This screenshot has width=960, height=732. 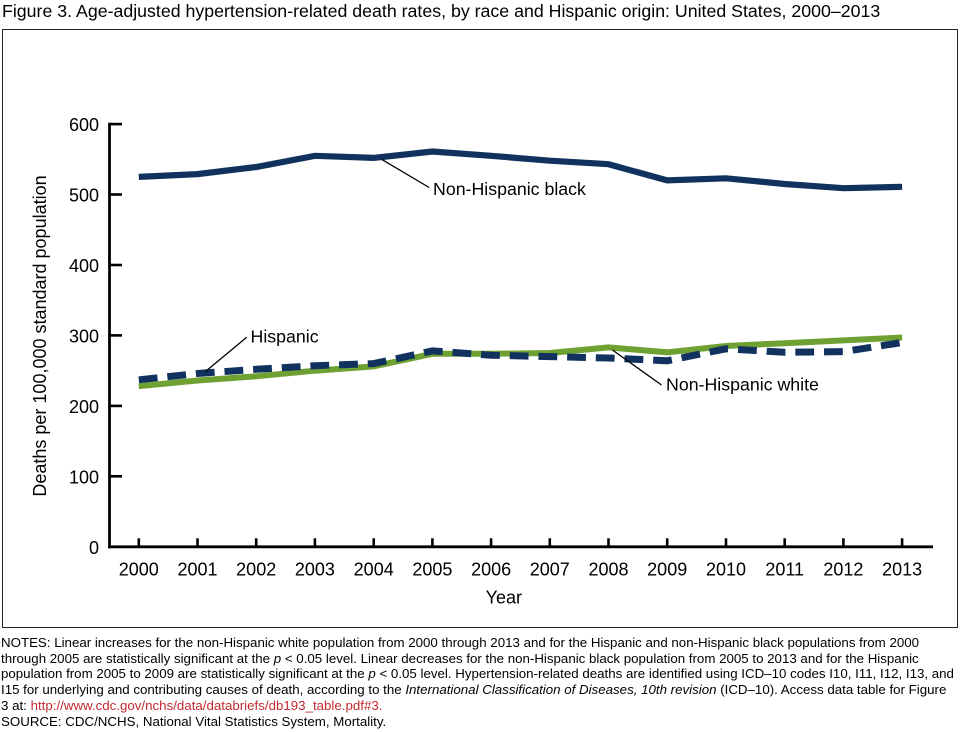 What do you see at coordinates (197, 570) in the screenshot?
I see `svg-text: 2001` at bounding box center [197, 570].